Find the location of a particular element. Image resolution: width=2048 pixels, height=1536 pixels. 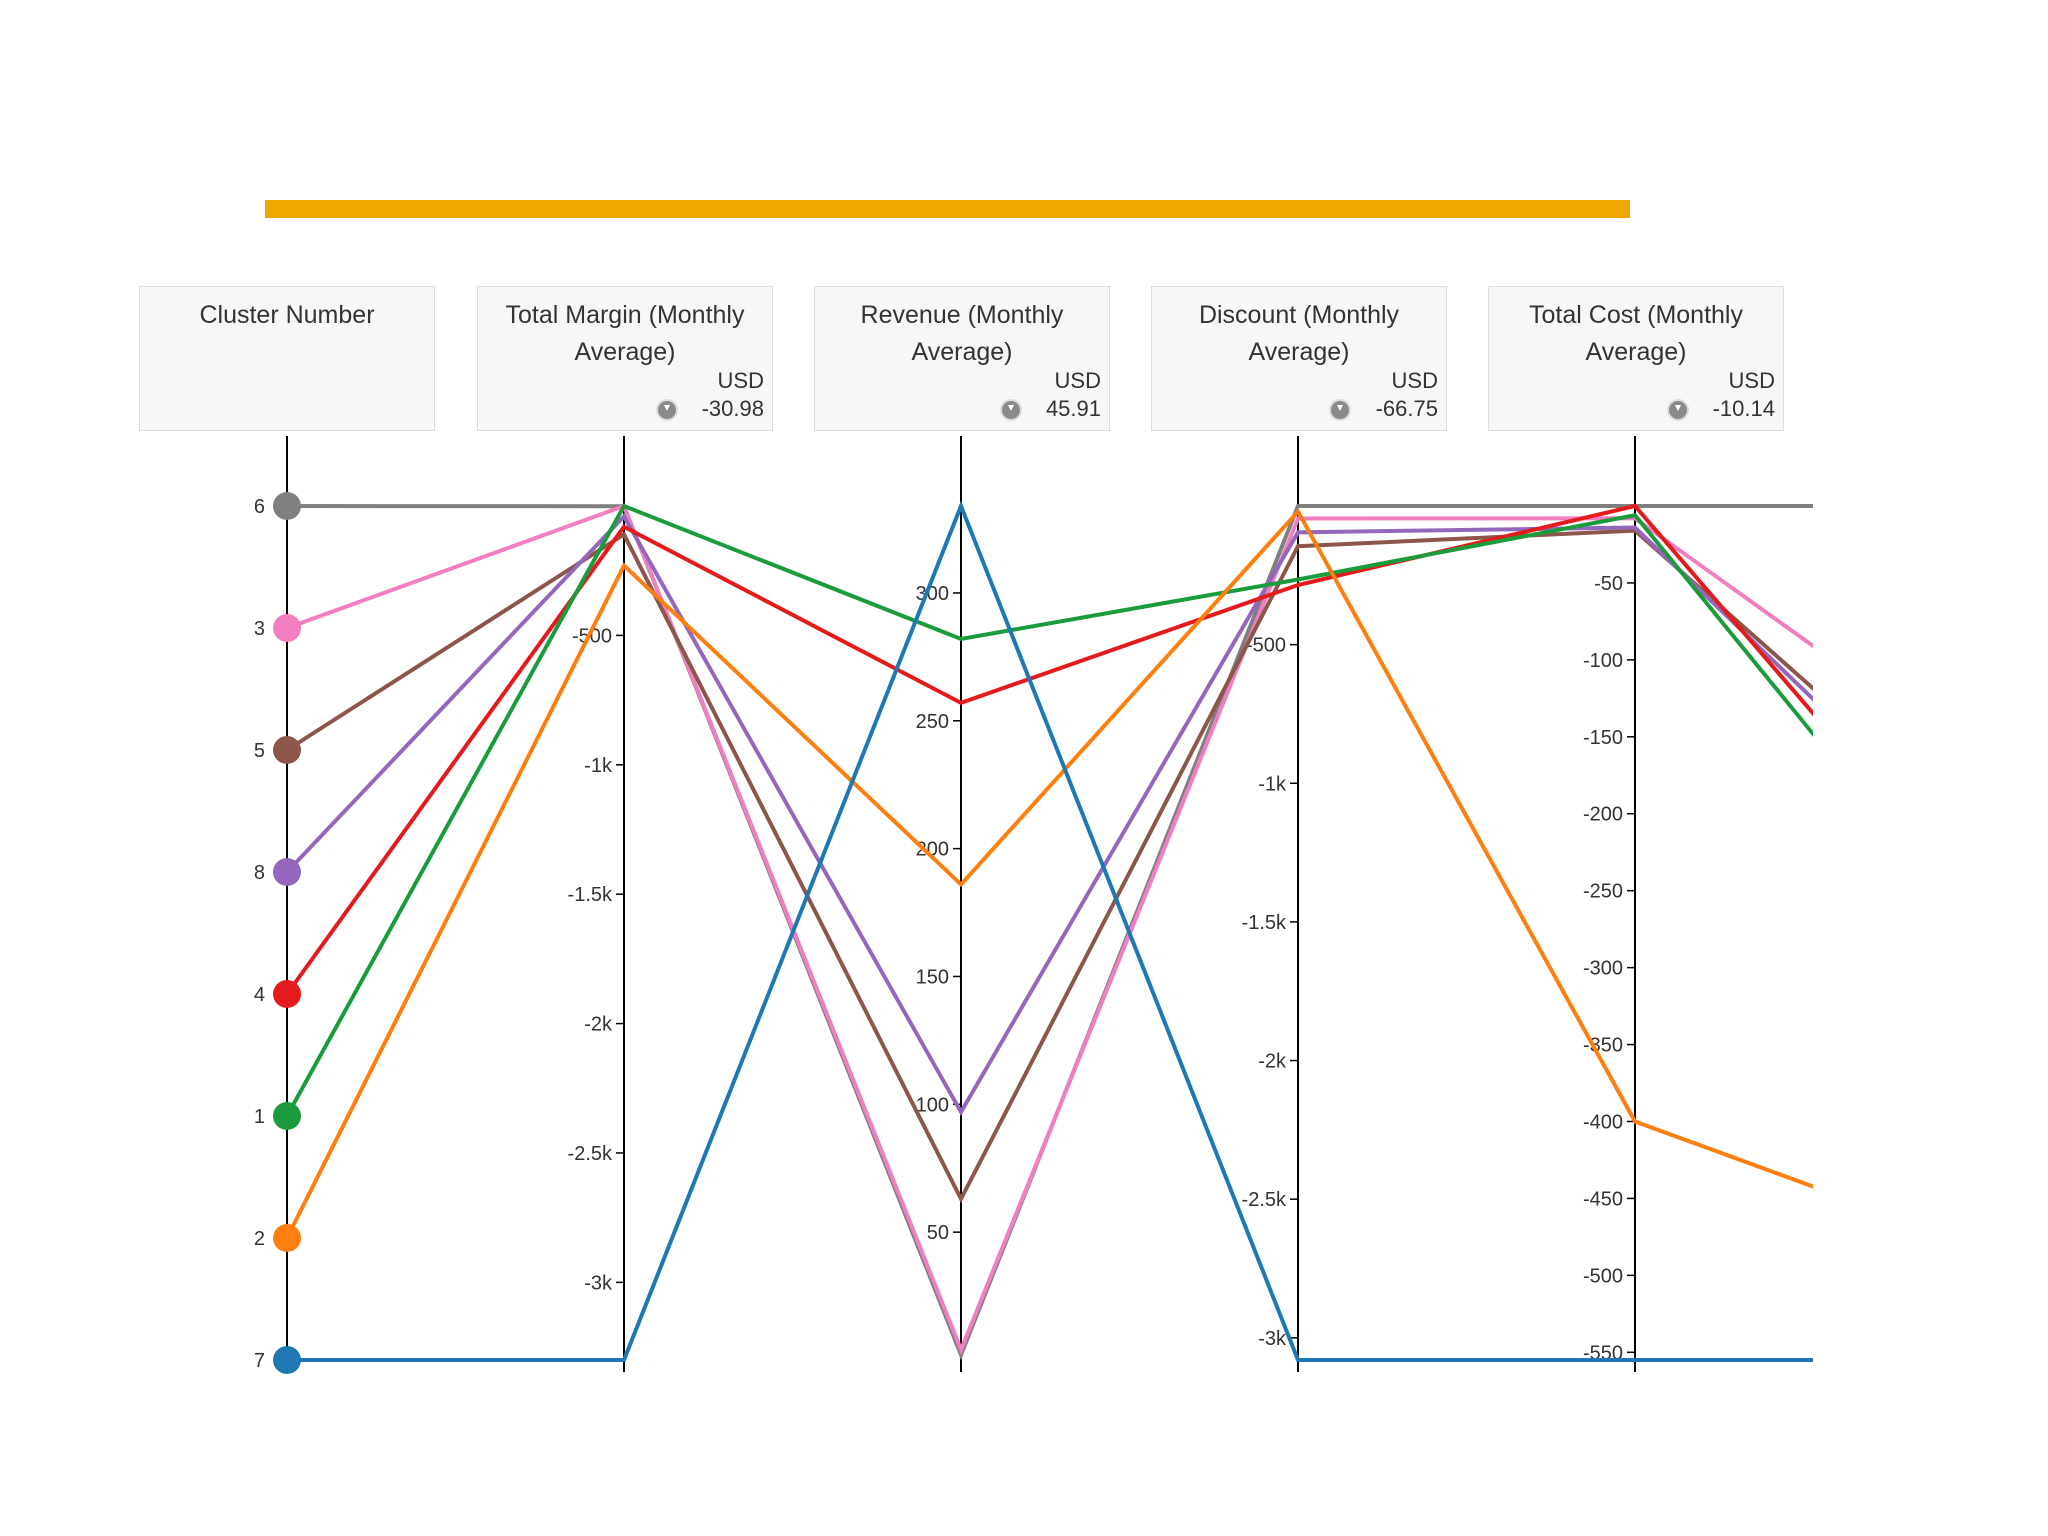

axis-filter-value: -10.14 is located at coordinates (1743, 408).